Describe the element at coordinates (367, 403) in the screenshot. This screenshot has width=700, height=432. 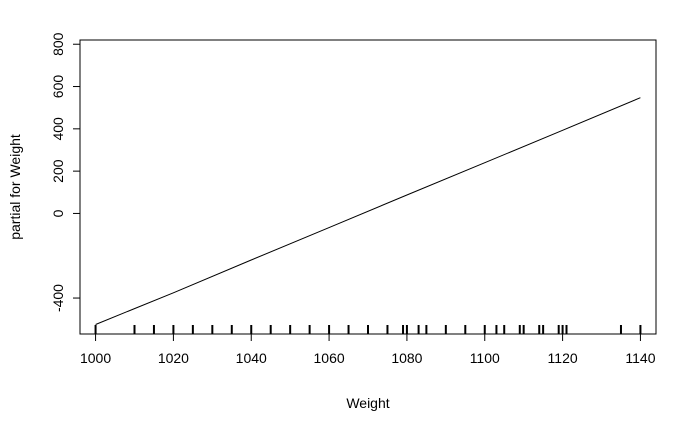
I see `x-axis-title: Weight` at that location.